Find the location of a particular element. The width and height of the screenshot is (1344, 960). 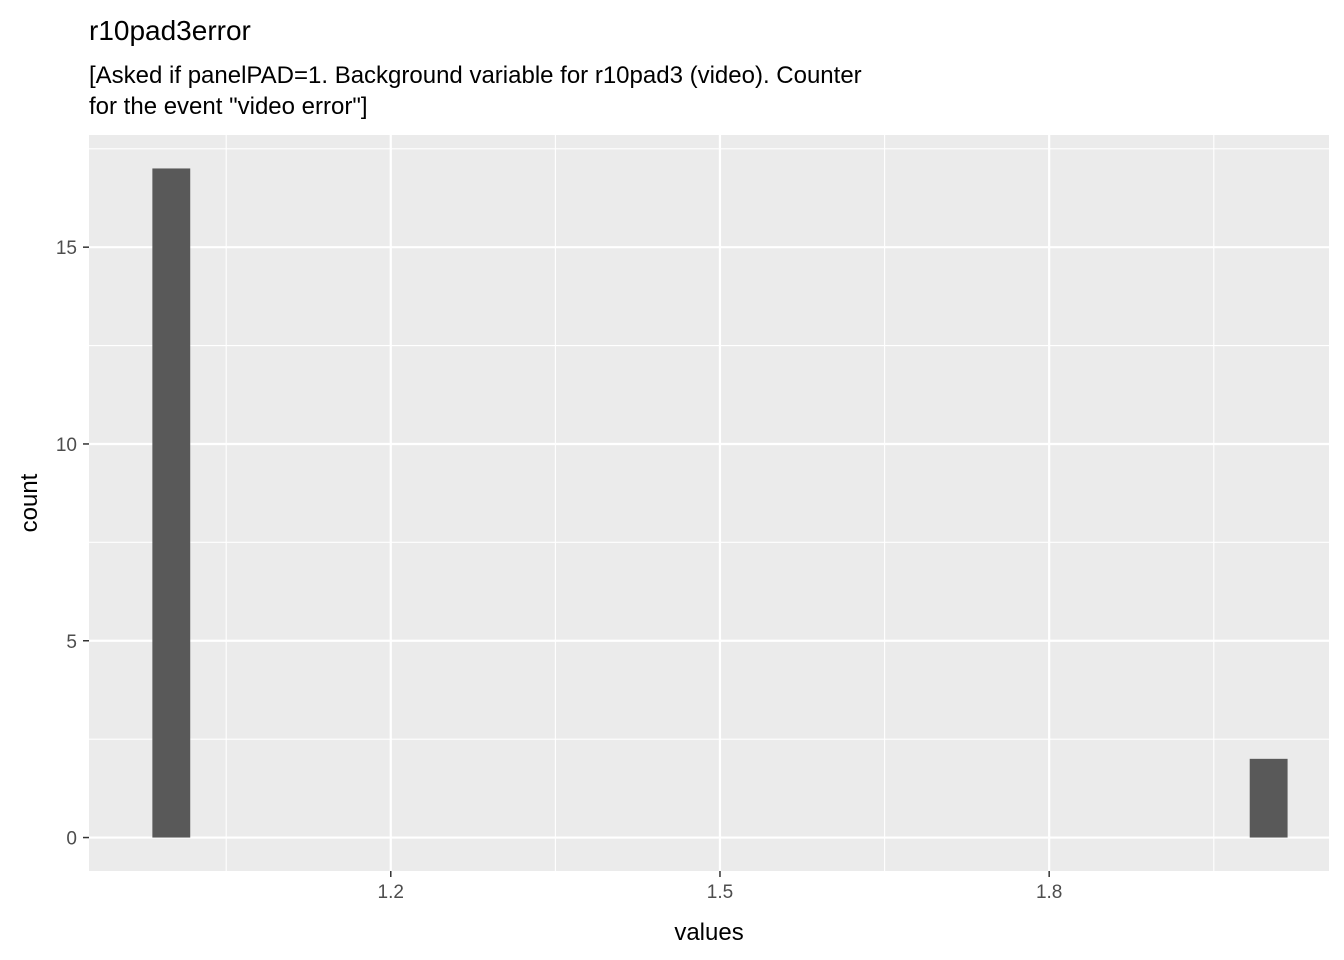

x-tick-label: 1.5 is located at coordinates (720, 892).